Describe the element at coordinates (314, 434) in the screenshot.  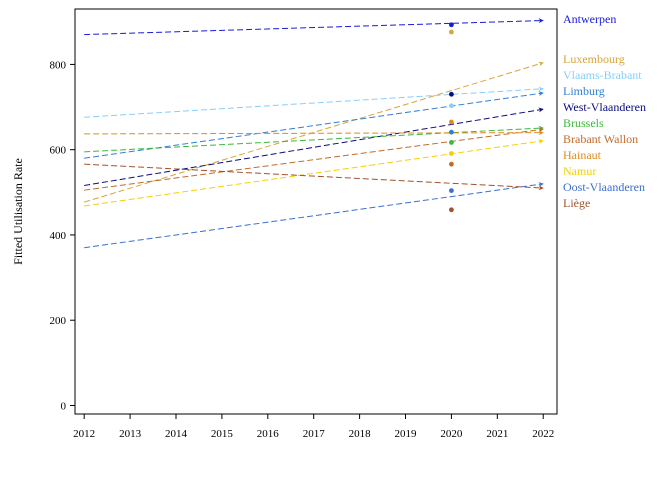
I see `x-tick-label: 2017` at that location.